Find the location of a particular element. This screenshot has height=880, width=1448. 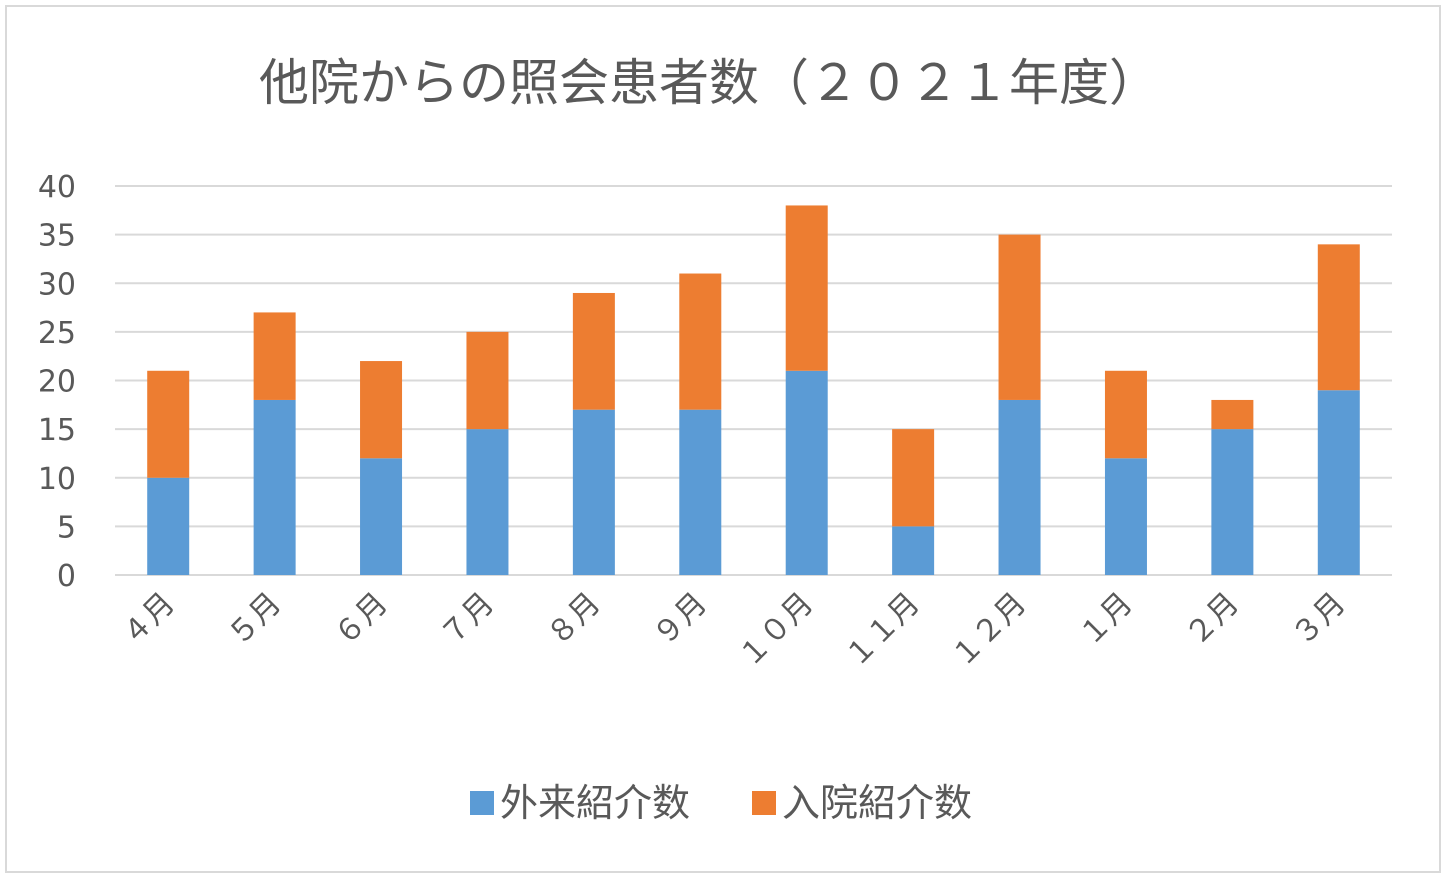

x-tick-label: ２月 is located at coordinates (1212, 619).